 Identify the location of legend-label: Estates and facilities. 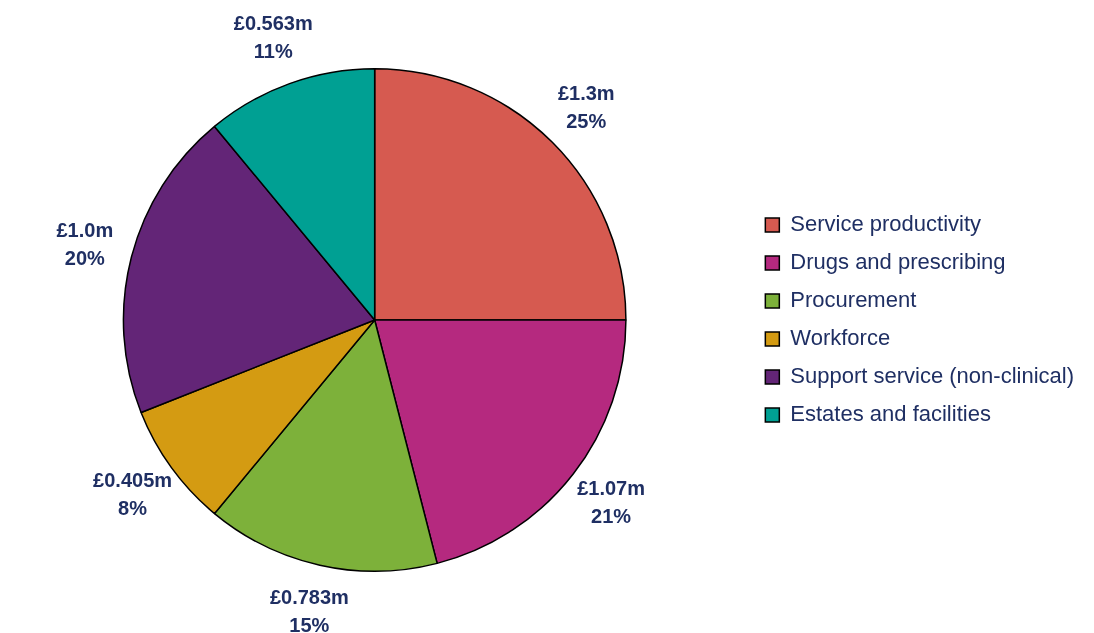
(890, 414).